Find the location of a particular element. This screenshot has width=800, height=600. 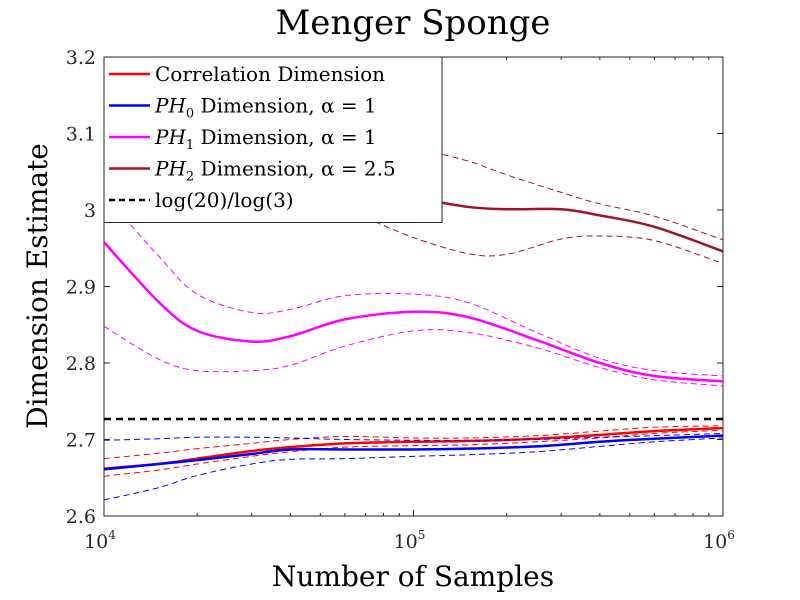

series-1-lower-bound is located at coordinates (413, 469).